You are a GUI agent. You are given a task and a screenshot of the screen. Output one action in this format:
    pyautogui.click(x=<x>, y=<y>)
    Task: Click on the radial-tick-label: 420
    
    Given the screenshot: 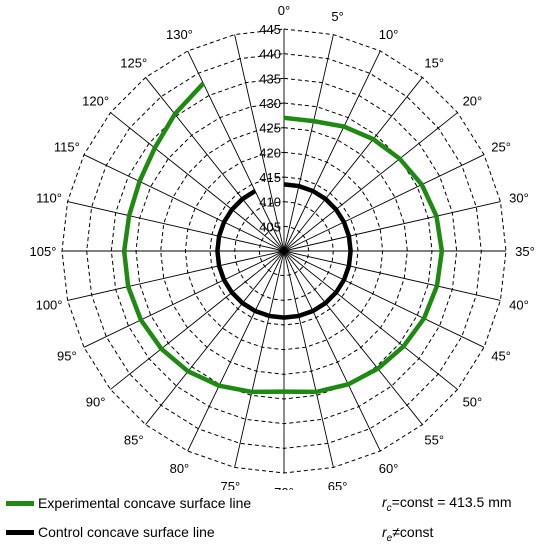 What is the action you would take?
    pyautogui.click(x=270, y=152)
    